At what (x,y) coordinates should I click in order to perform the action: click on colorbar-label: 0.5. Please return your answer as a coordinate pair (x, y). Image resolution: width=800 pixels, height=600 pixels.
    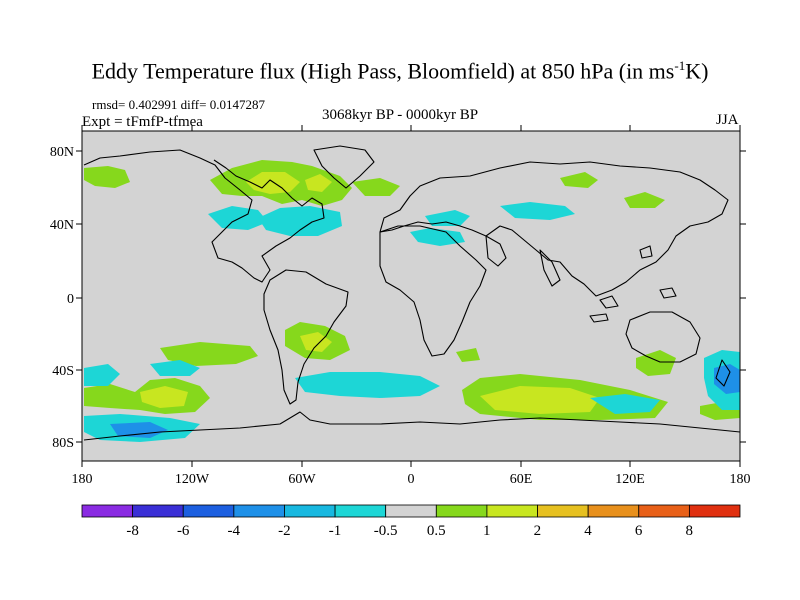
    Looking at the image, I should click on (436, 531).